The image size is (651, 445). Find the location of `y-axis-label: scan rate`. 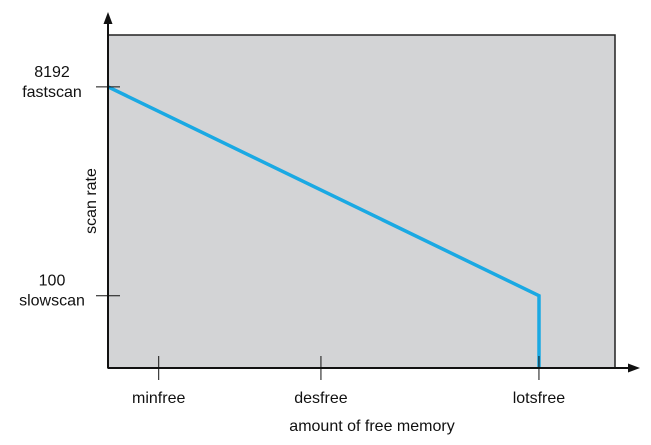

y-axis-label: scan rate is located at coordinates (91, 201).